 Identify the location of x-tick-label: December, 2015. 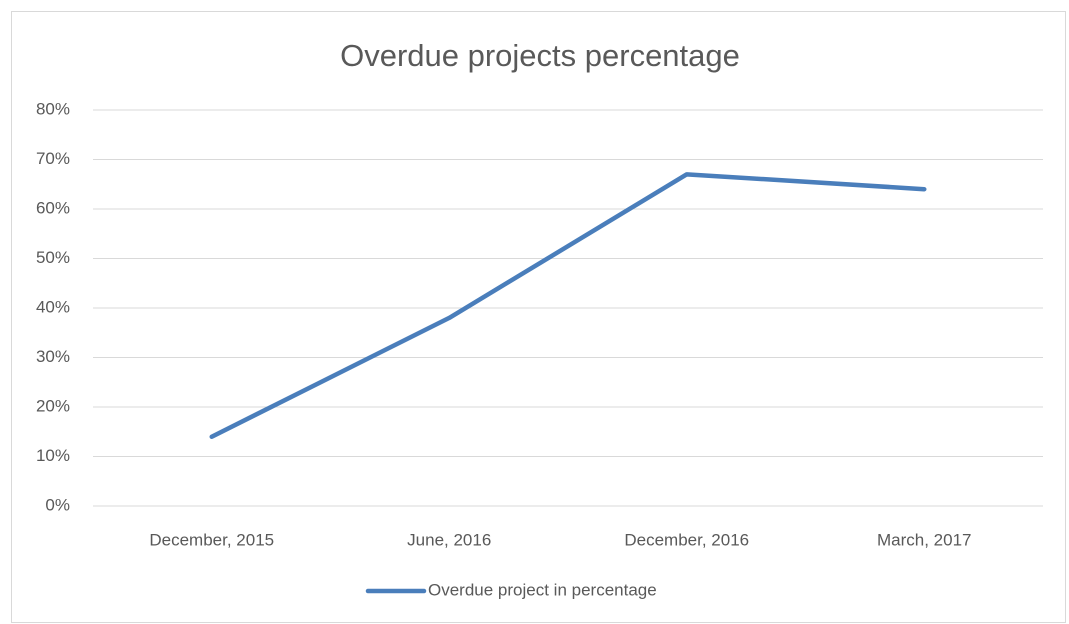
(211, 539).